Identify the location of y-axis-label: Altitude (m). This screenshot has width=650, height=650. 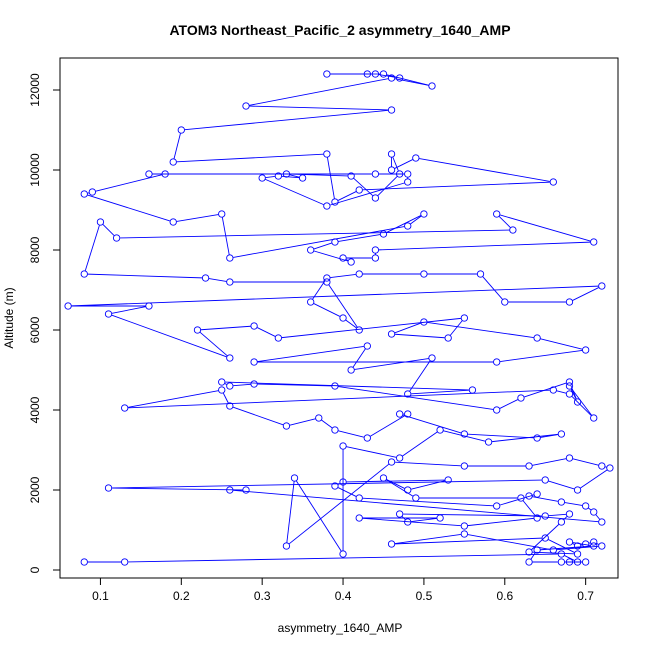
(9, 317).